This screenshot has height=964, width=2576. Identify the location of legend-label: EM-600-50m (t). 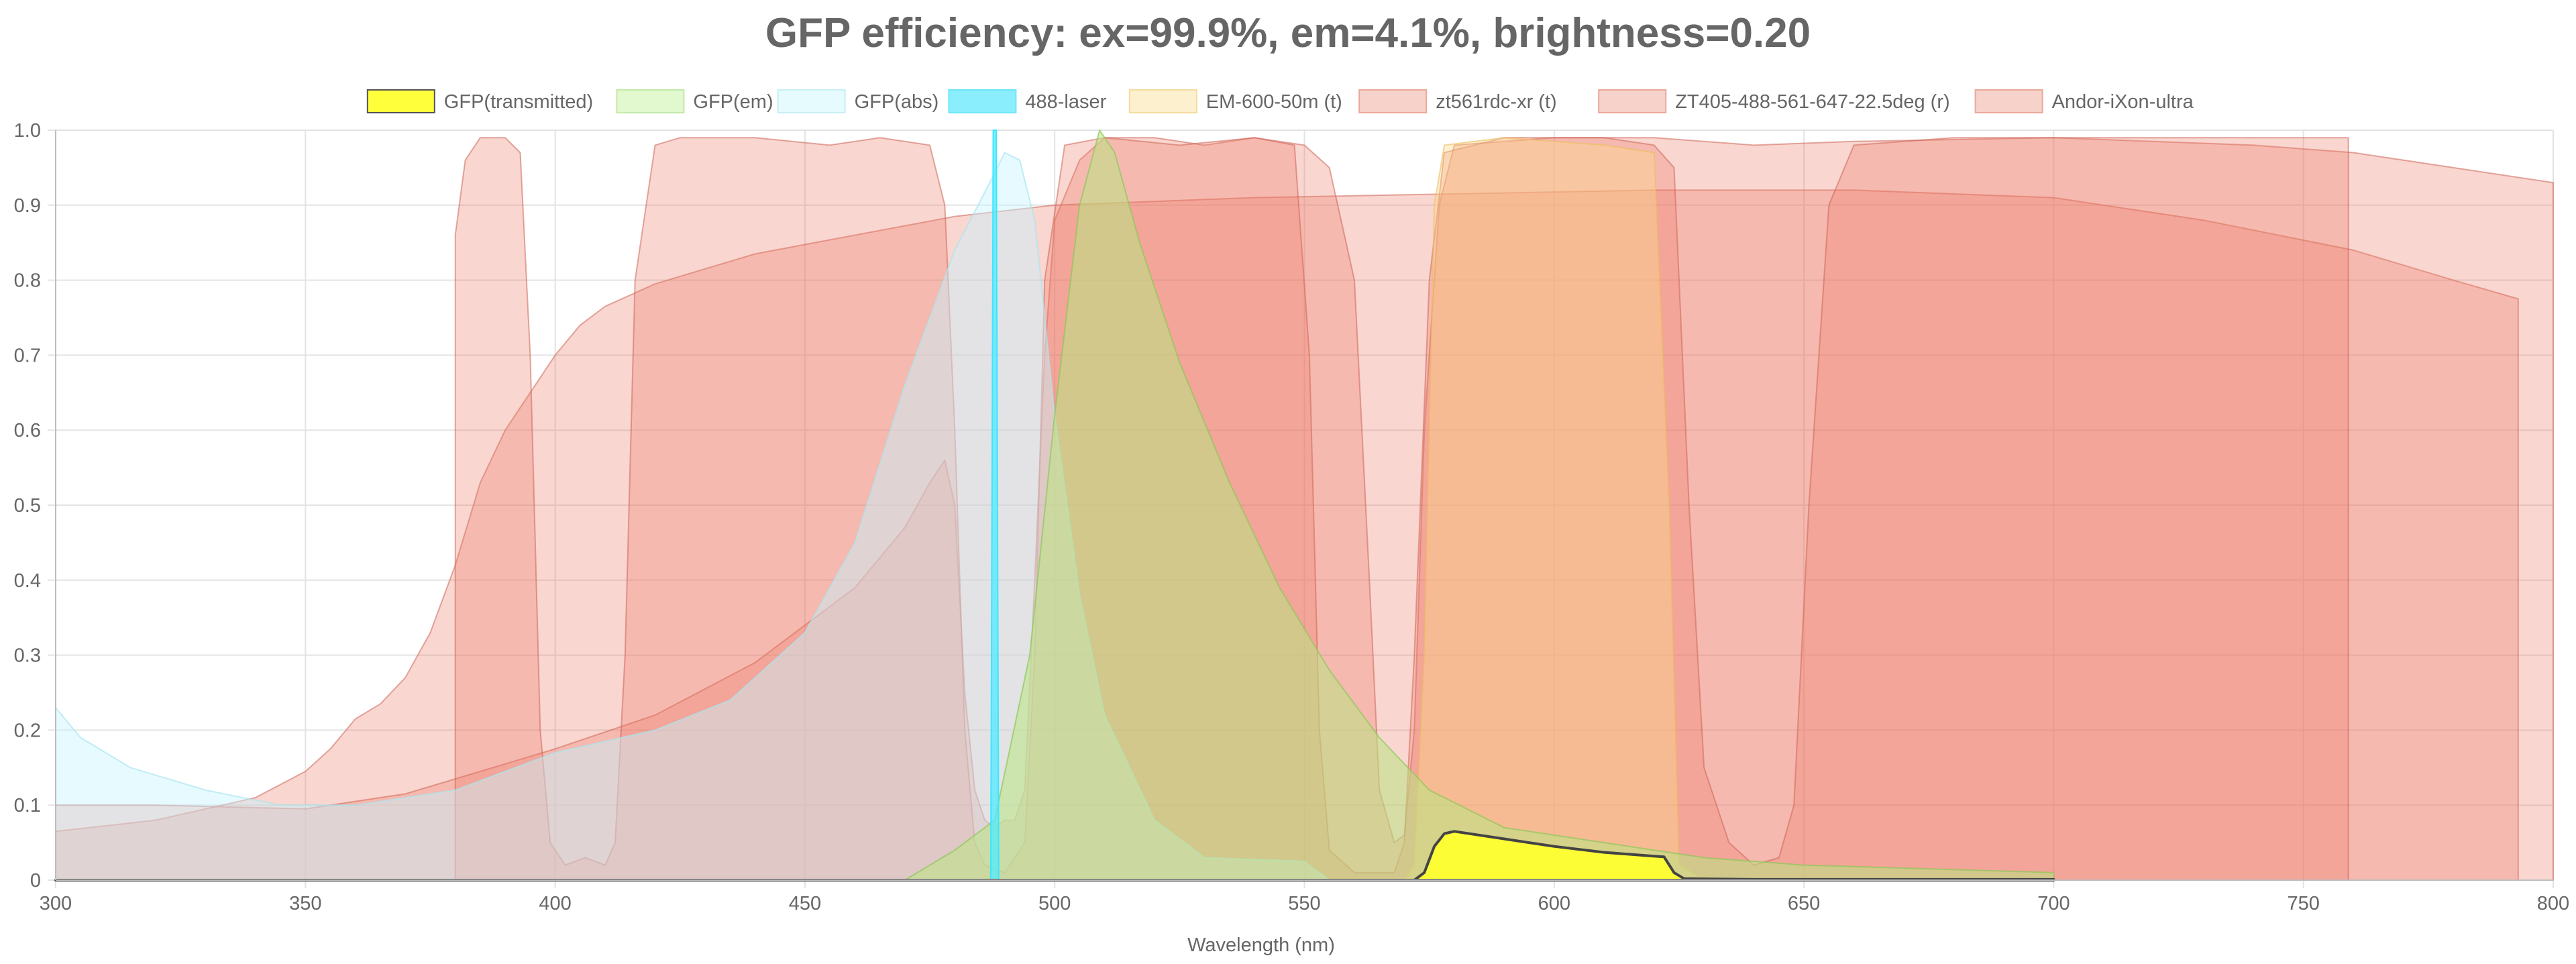
(1274, 102).